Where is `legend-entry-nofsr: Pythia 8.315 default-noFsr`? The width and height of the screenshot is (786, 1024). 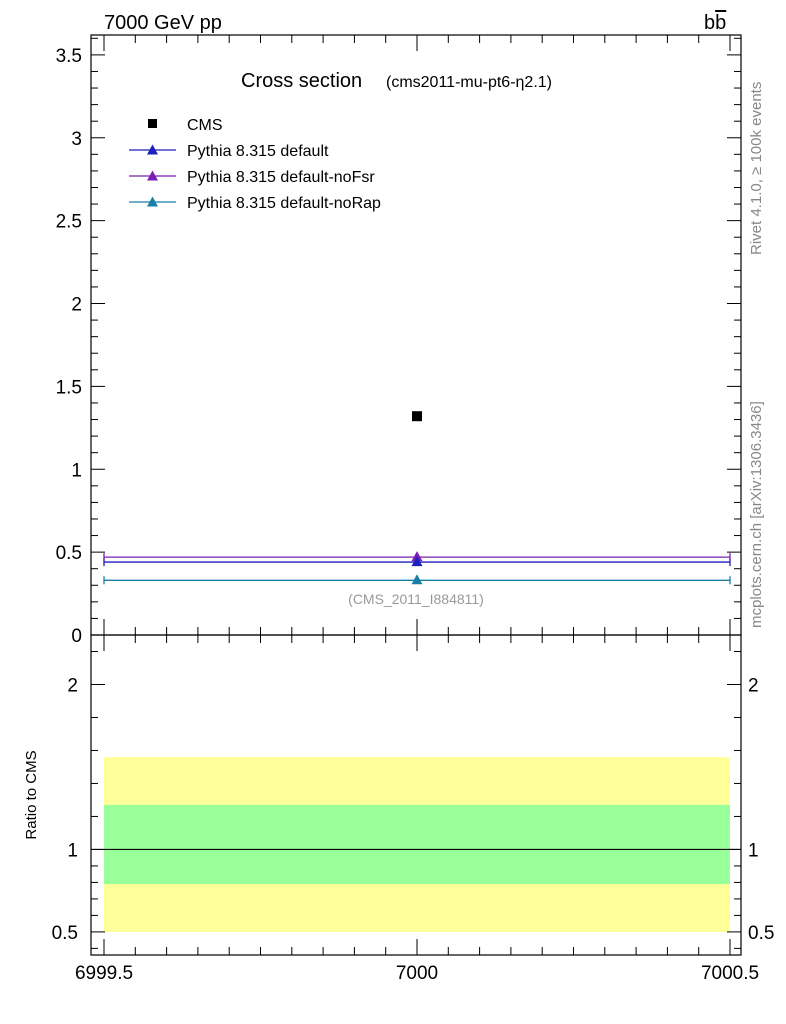
legend-entry-nofsr: Pythia 8.315 default-noFsr is located at coordinates (252, 177).